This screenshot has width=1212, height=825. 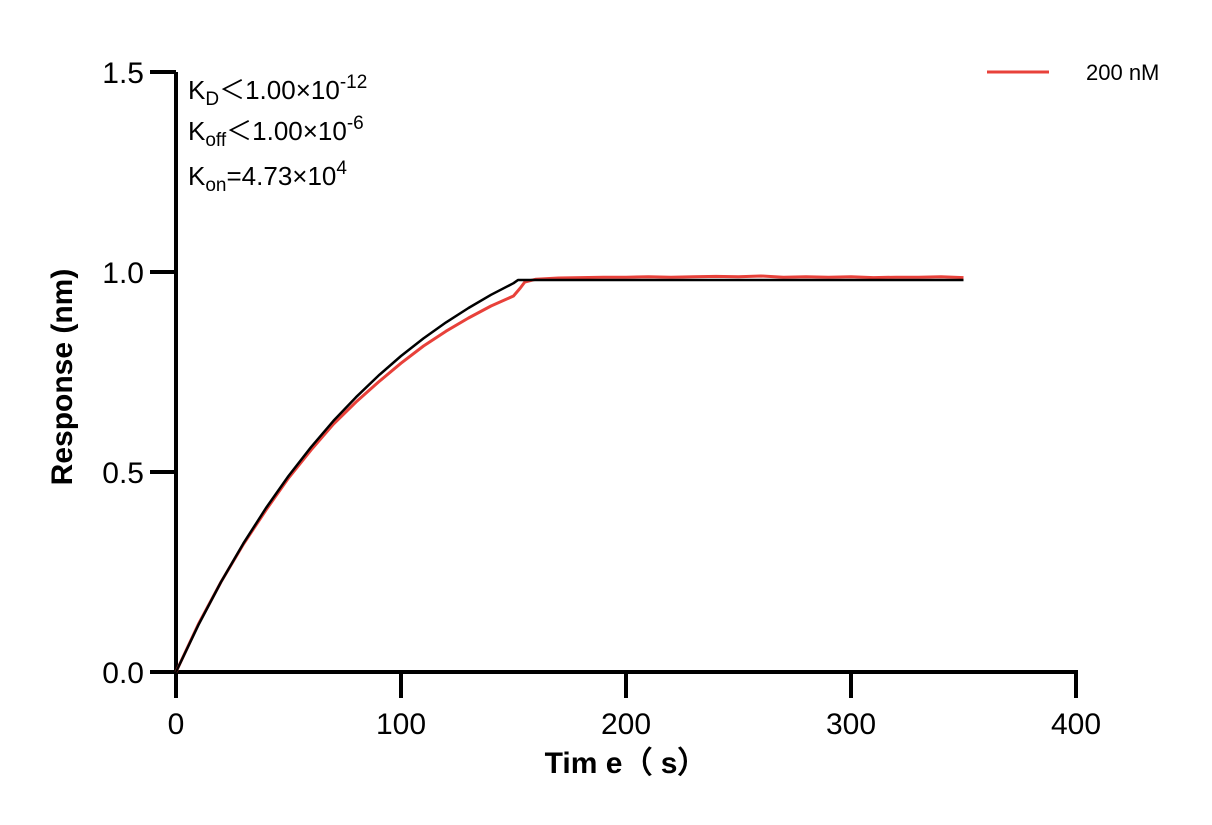 What do you see at coordinates (626, 763) in the screenshot?
I see `x-axis-title: Tim e（ s）` at bounding box center [626, 763].